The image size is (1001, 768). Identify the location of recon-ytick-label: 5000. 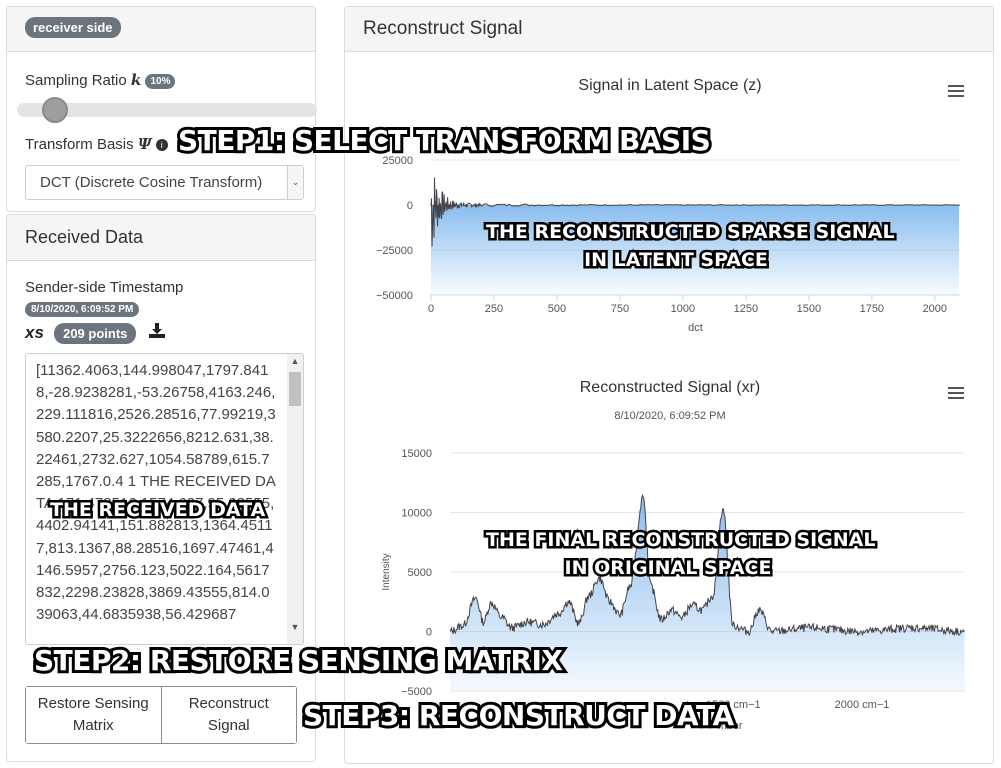
(420, 573).